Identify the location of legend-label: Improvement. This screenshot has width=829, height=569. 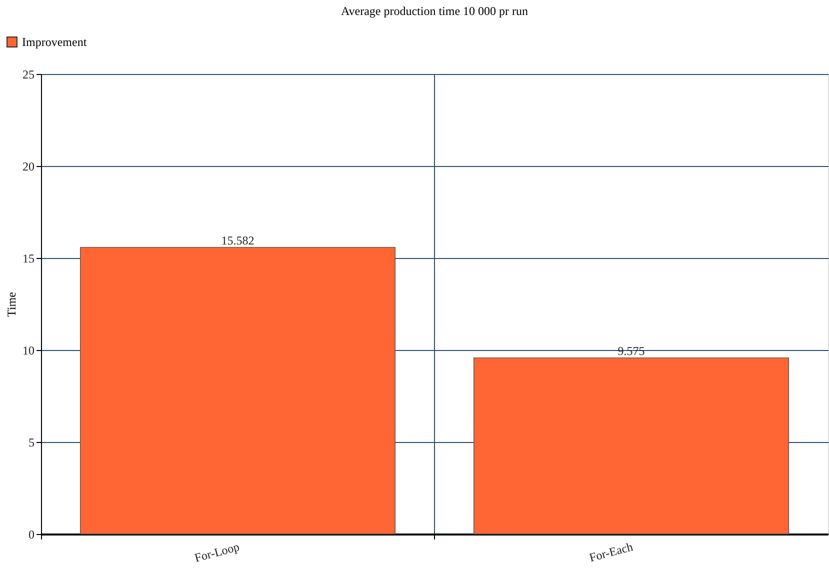
(55, 42).